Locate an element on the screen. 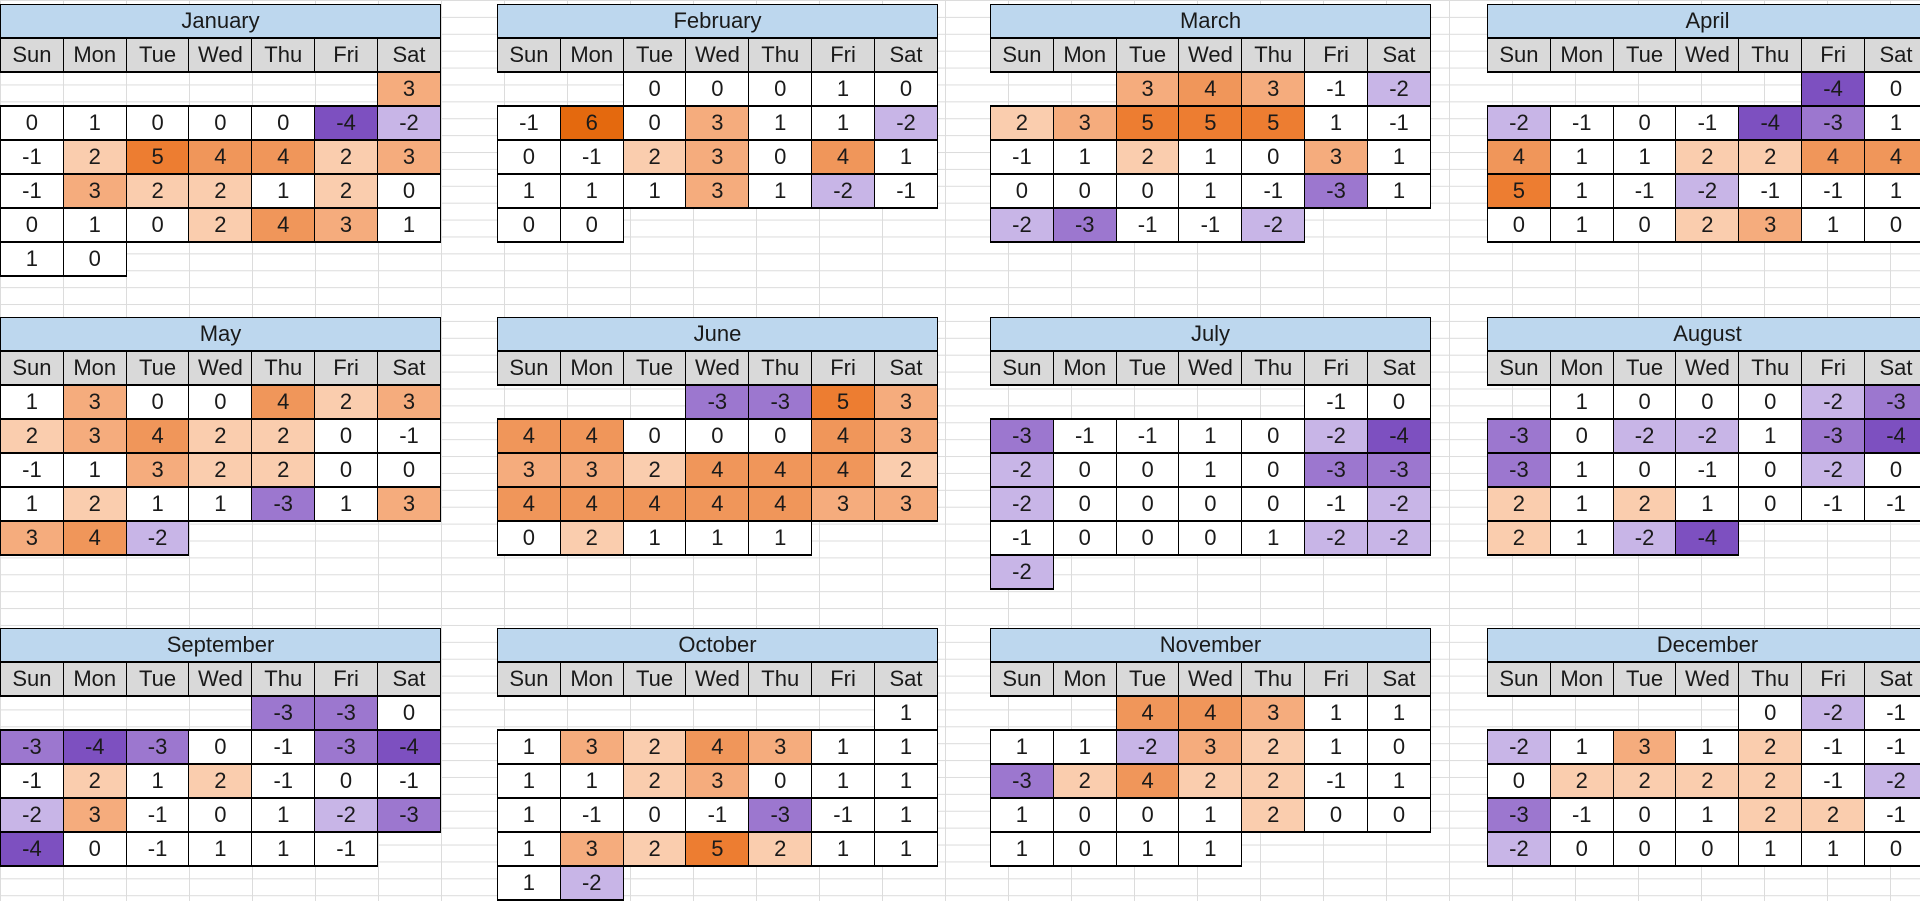  day-header-tue: Tue is located at coordinates (1644, 679).